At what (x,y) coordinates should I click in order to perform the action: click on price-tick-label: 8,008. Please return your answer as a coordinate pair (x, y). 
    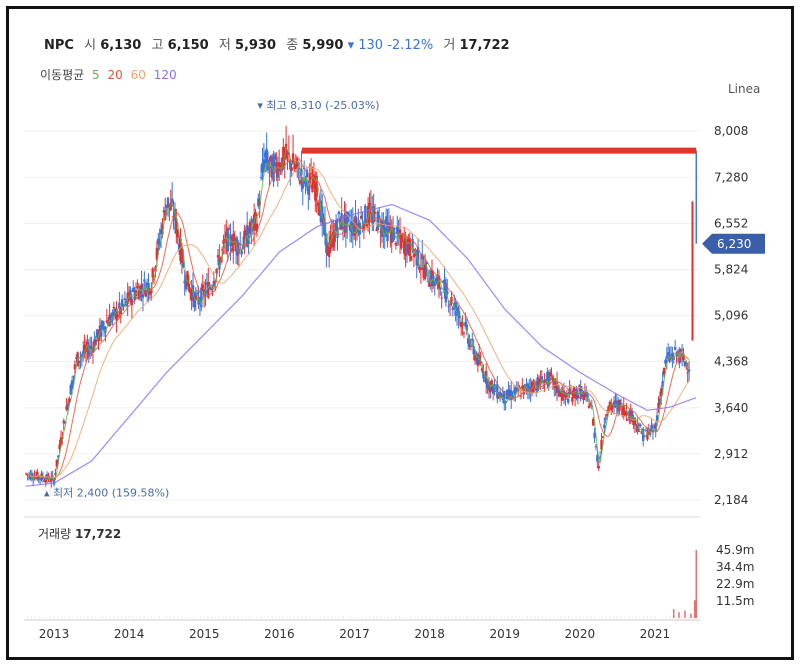
    Looking at the image, I should click on (731, 131).